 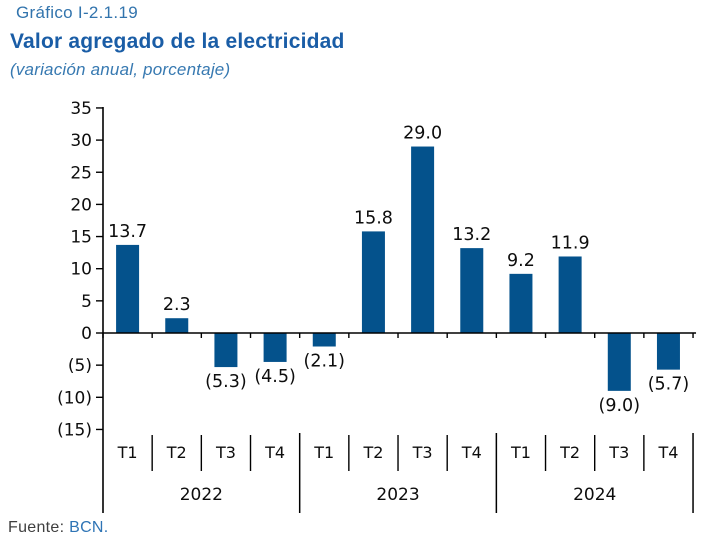 I want to click on bar-value-label: 15.8, so click(x=373, y=218).